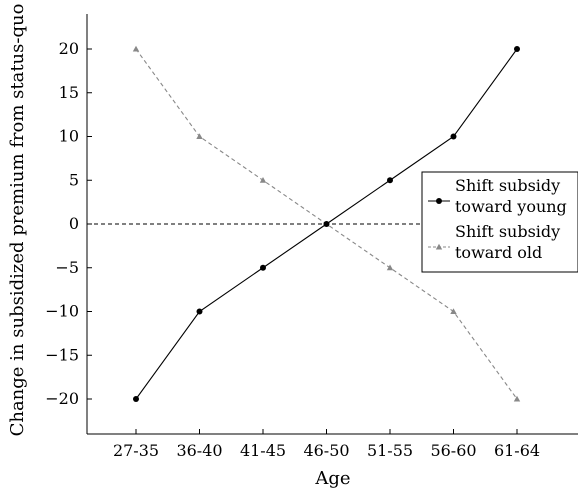 The width and height of the screenshot is (578, 493). I want to click on legend-label-old: Shift subsidy, so click(507, 231).